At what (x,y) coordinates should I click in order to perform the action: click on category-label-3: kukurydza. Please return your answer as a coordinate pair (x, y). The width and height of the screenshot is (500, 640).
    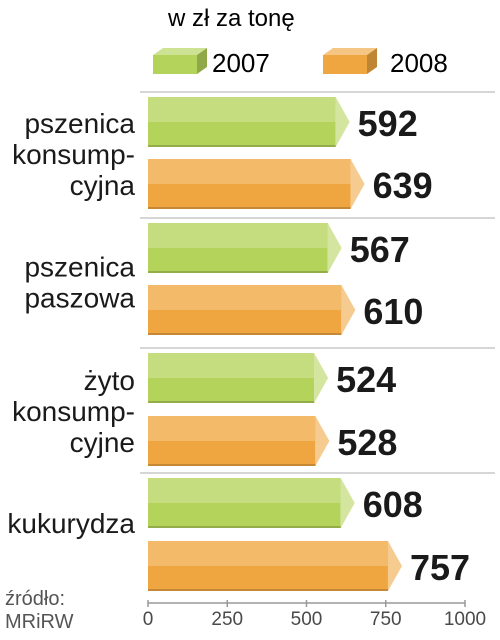
    Looking at the image, I should click on (71, 523).